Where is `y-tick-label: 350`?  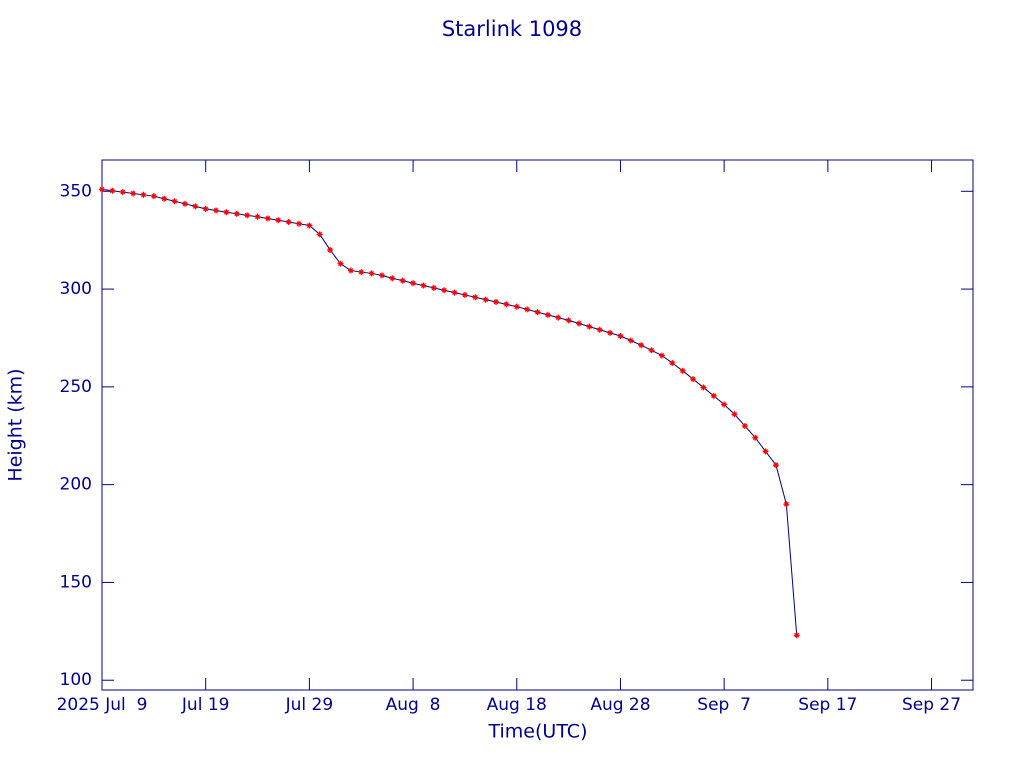 y-tick-label: 350 is located at coordinates (76, 191).